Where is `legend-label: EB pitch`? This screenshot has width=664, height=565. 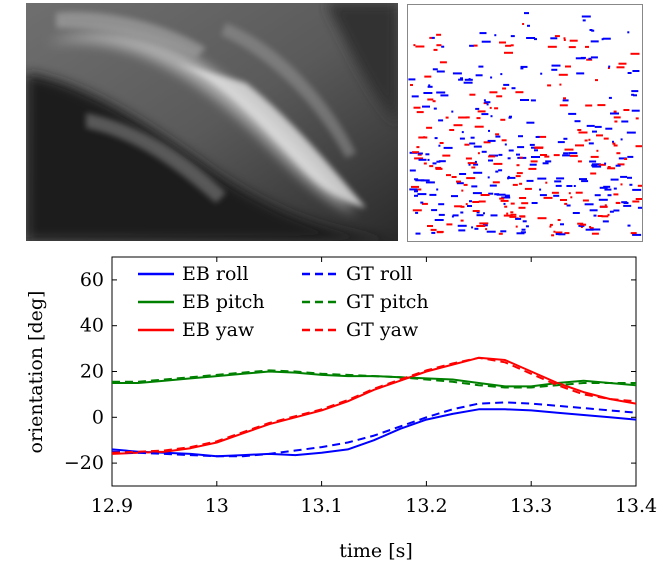
legend-label: EB pitch is located at coordinates (223, 302).